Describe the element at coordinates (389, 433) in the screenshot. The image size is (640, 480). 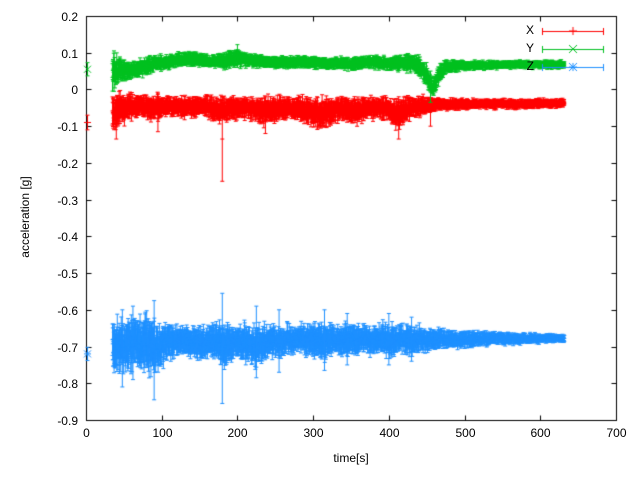
I see `x-tick-label: 400` at that location.